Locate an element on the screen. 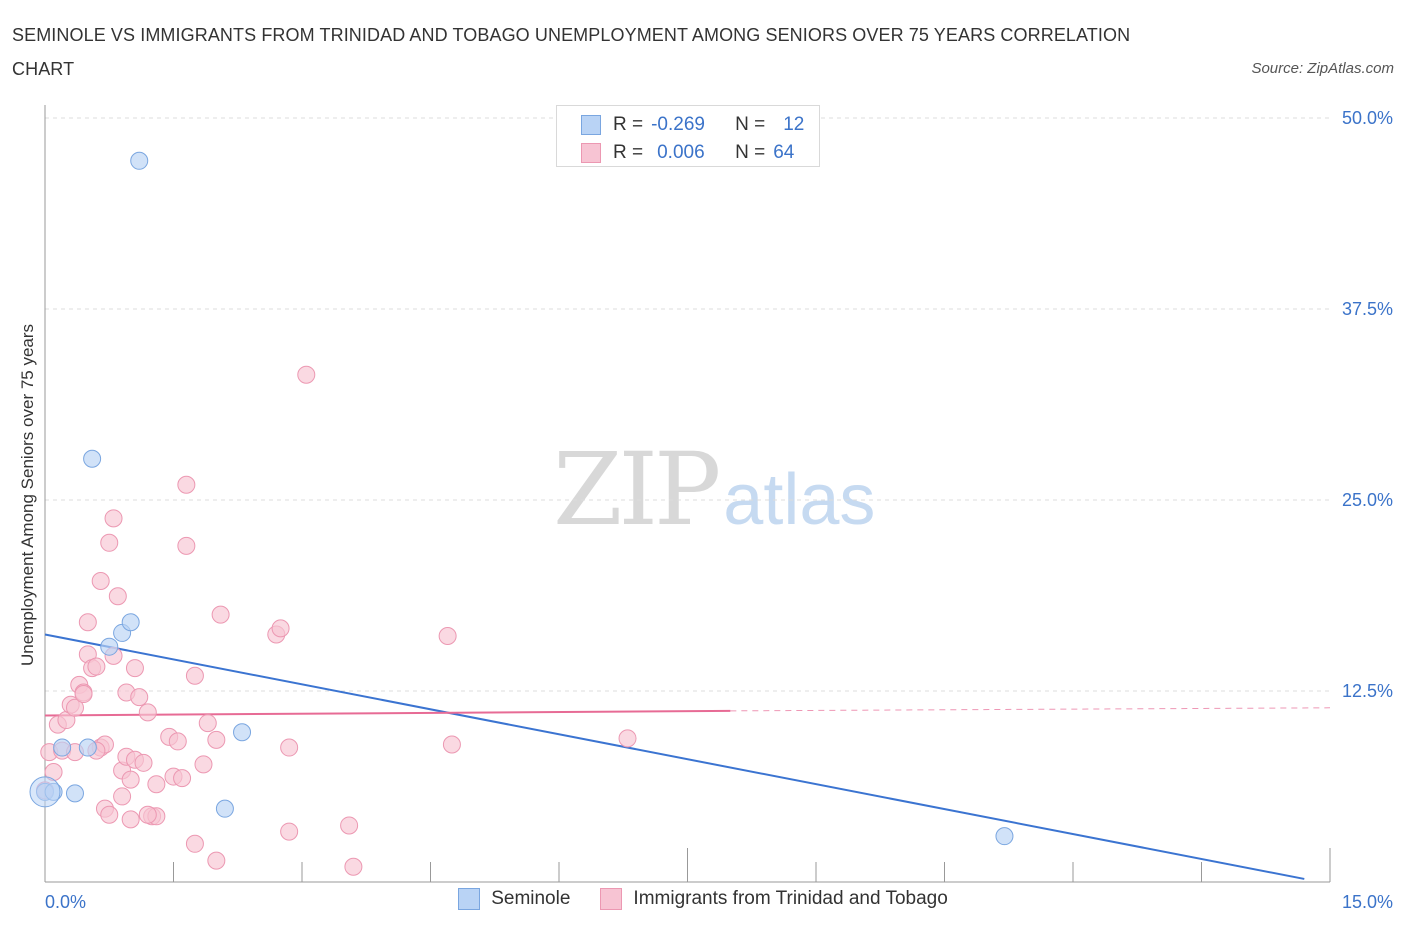 This screenshot has height=930, width=1406. legend-item-trinidad: Immigrants from Trinidad and Tobago is located at coordinates (774, 899).